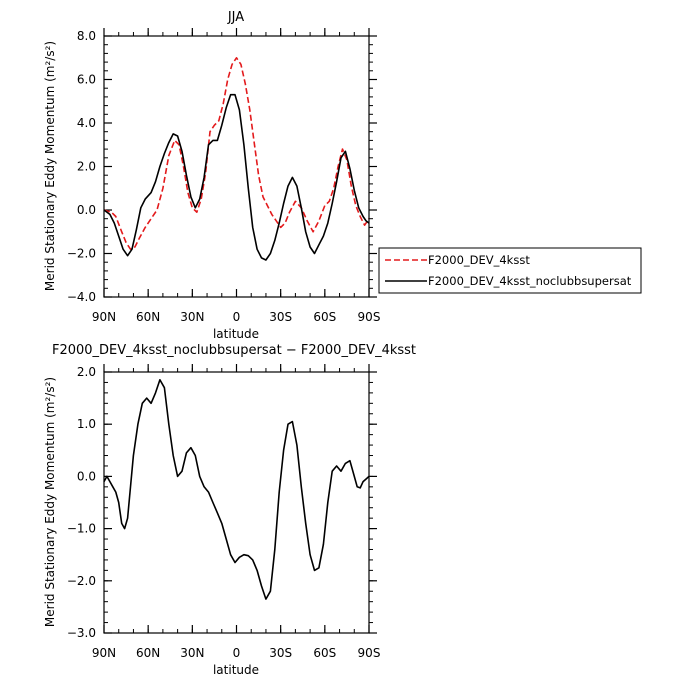  Describe the element at coordinates (86, 210) in the screenshot. I see `top-chart-y-tick-label: 0.0` at that location.